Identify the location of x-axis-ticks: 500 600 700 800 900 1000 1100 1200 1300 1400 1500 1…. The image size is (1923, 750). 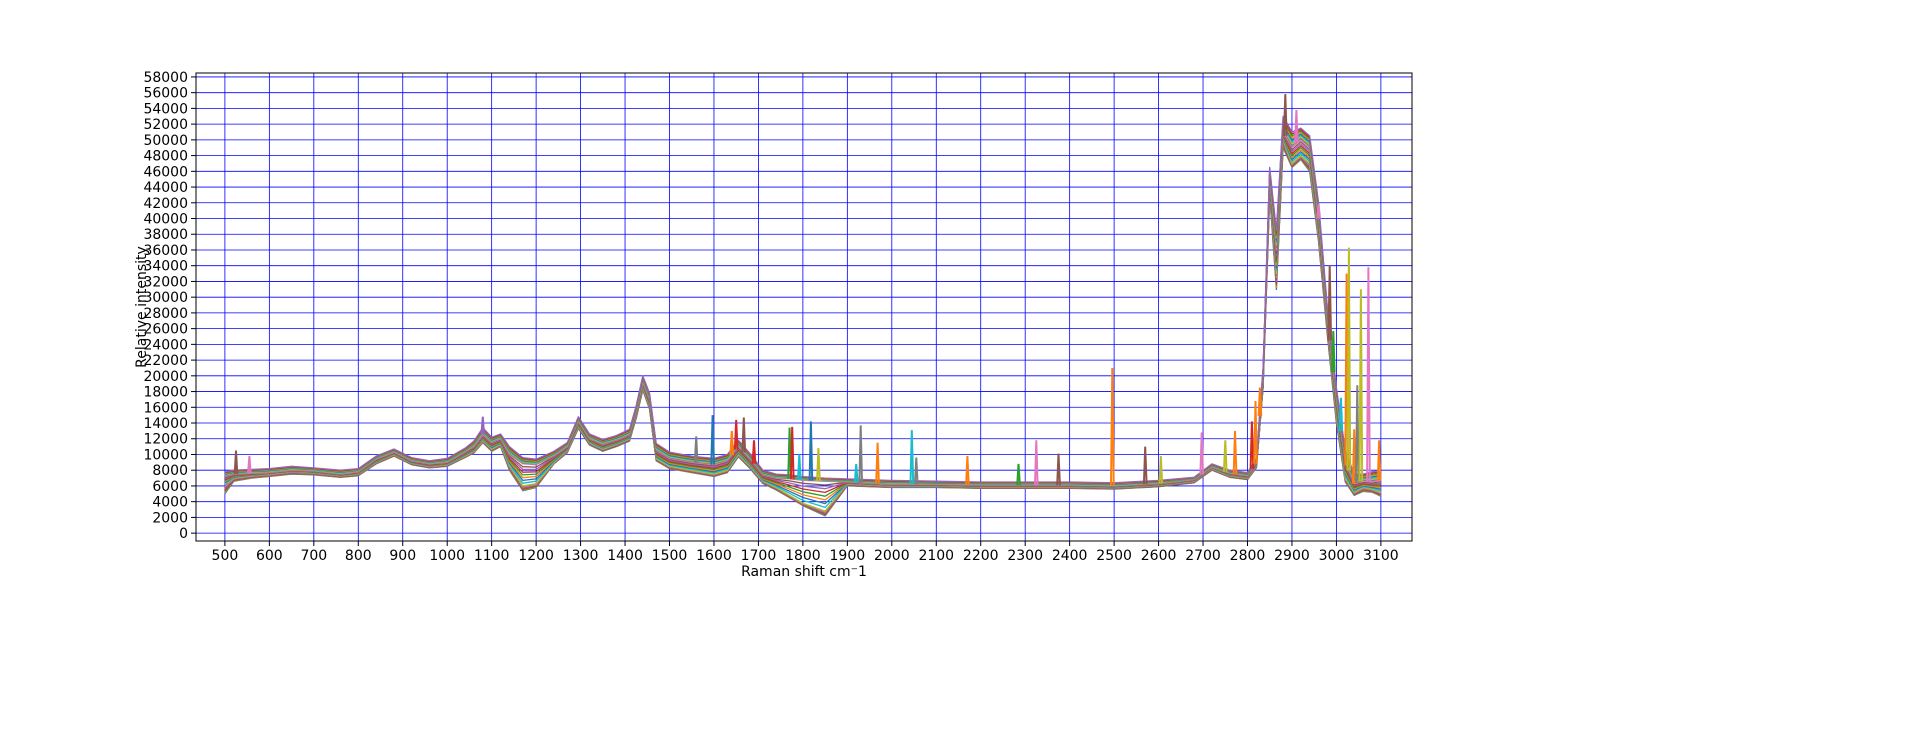
(805, 552).